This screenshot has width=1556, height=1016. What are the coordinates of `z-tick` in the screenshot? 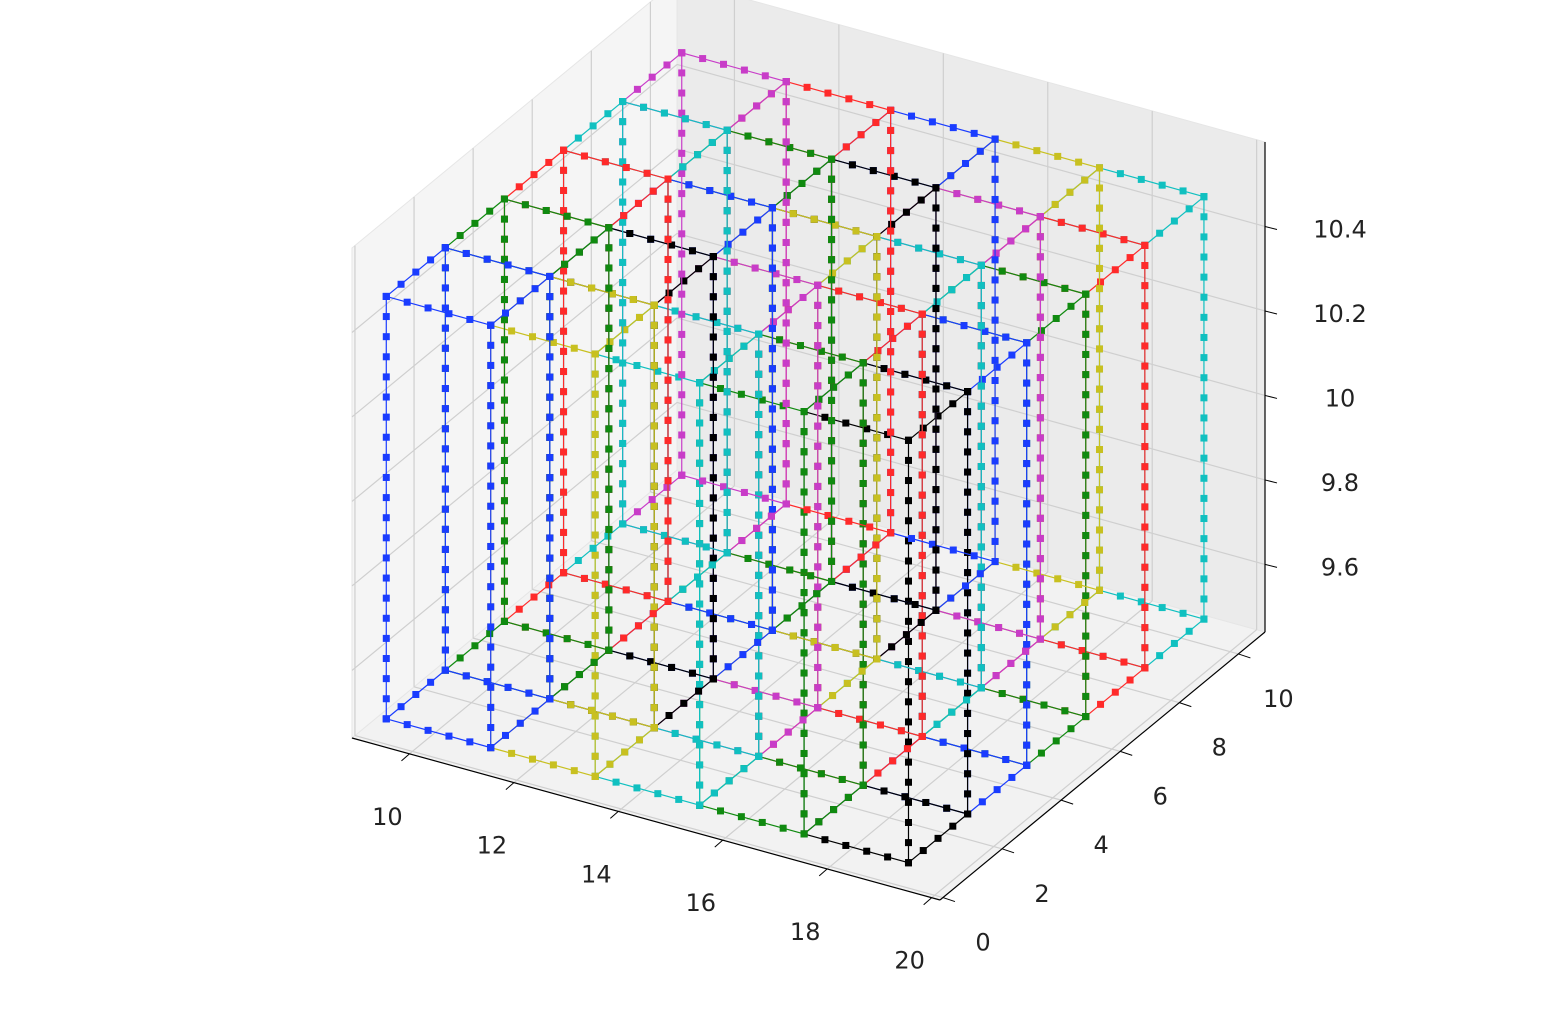 It's located at (1271, 227).